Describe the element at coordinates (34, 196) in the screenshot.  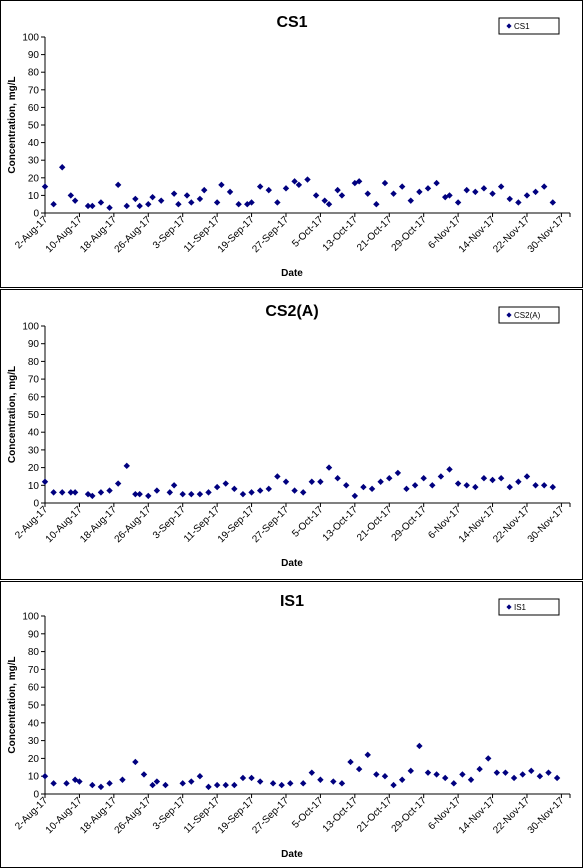
I see `y-tick-label: 10` at that location.